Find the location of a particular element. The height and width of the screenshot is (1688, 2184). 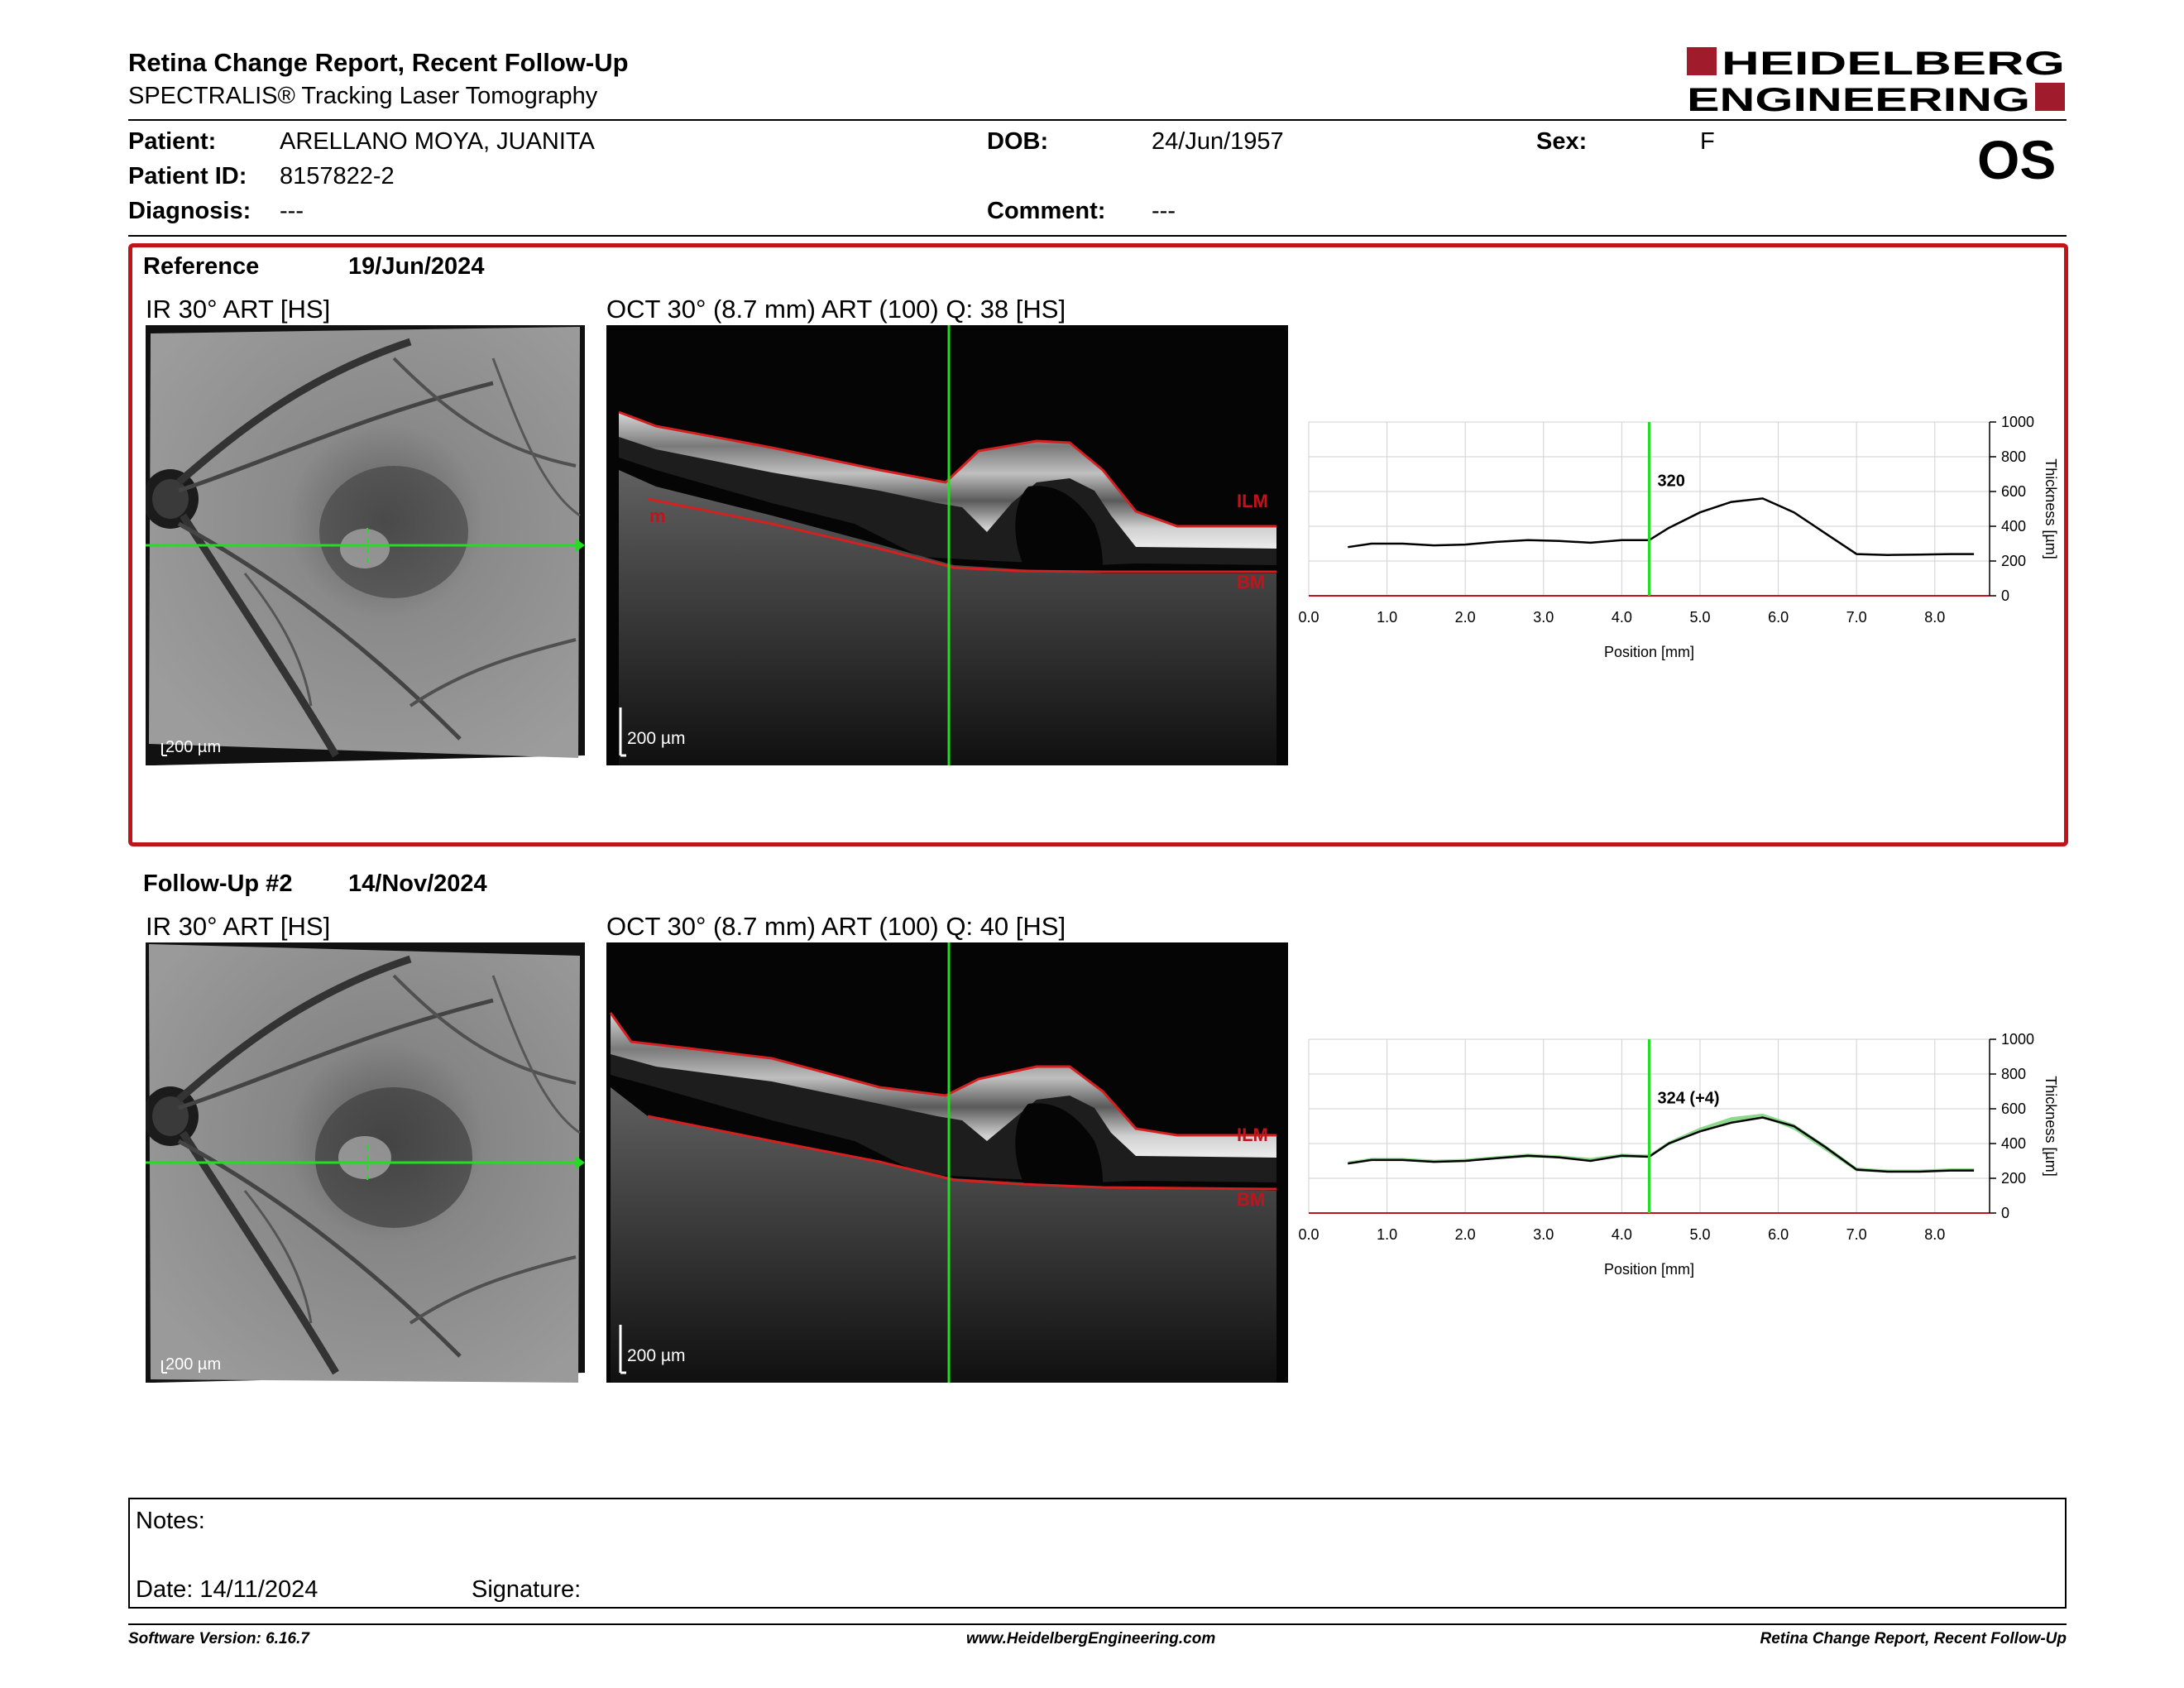

followup-ir-title: IR 30° ART [HS] is located at coordinates (238, 926).